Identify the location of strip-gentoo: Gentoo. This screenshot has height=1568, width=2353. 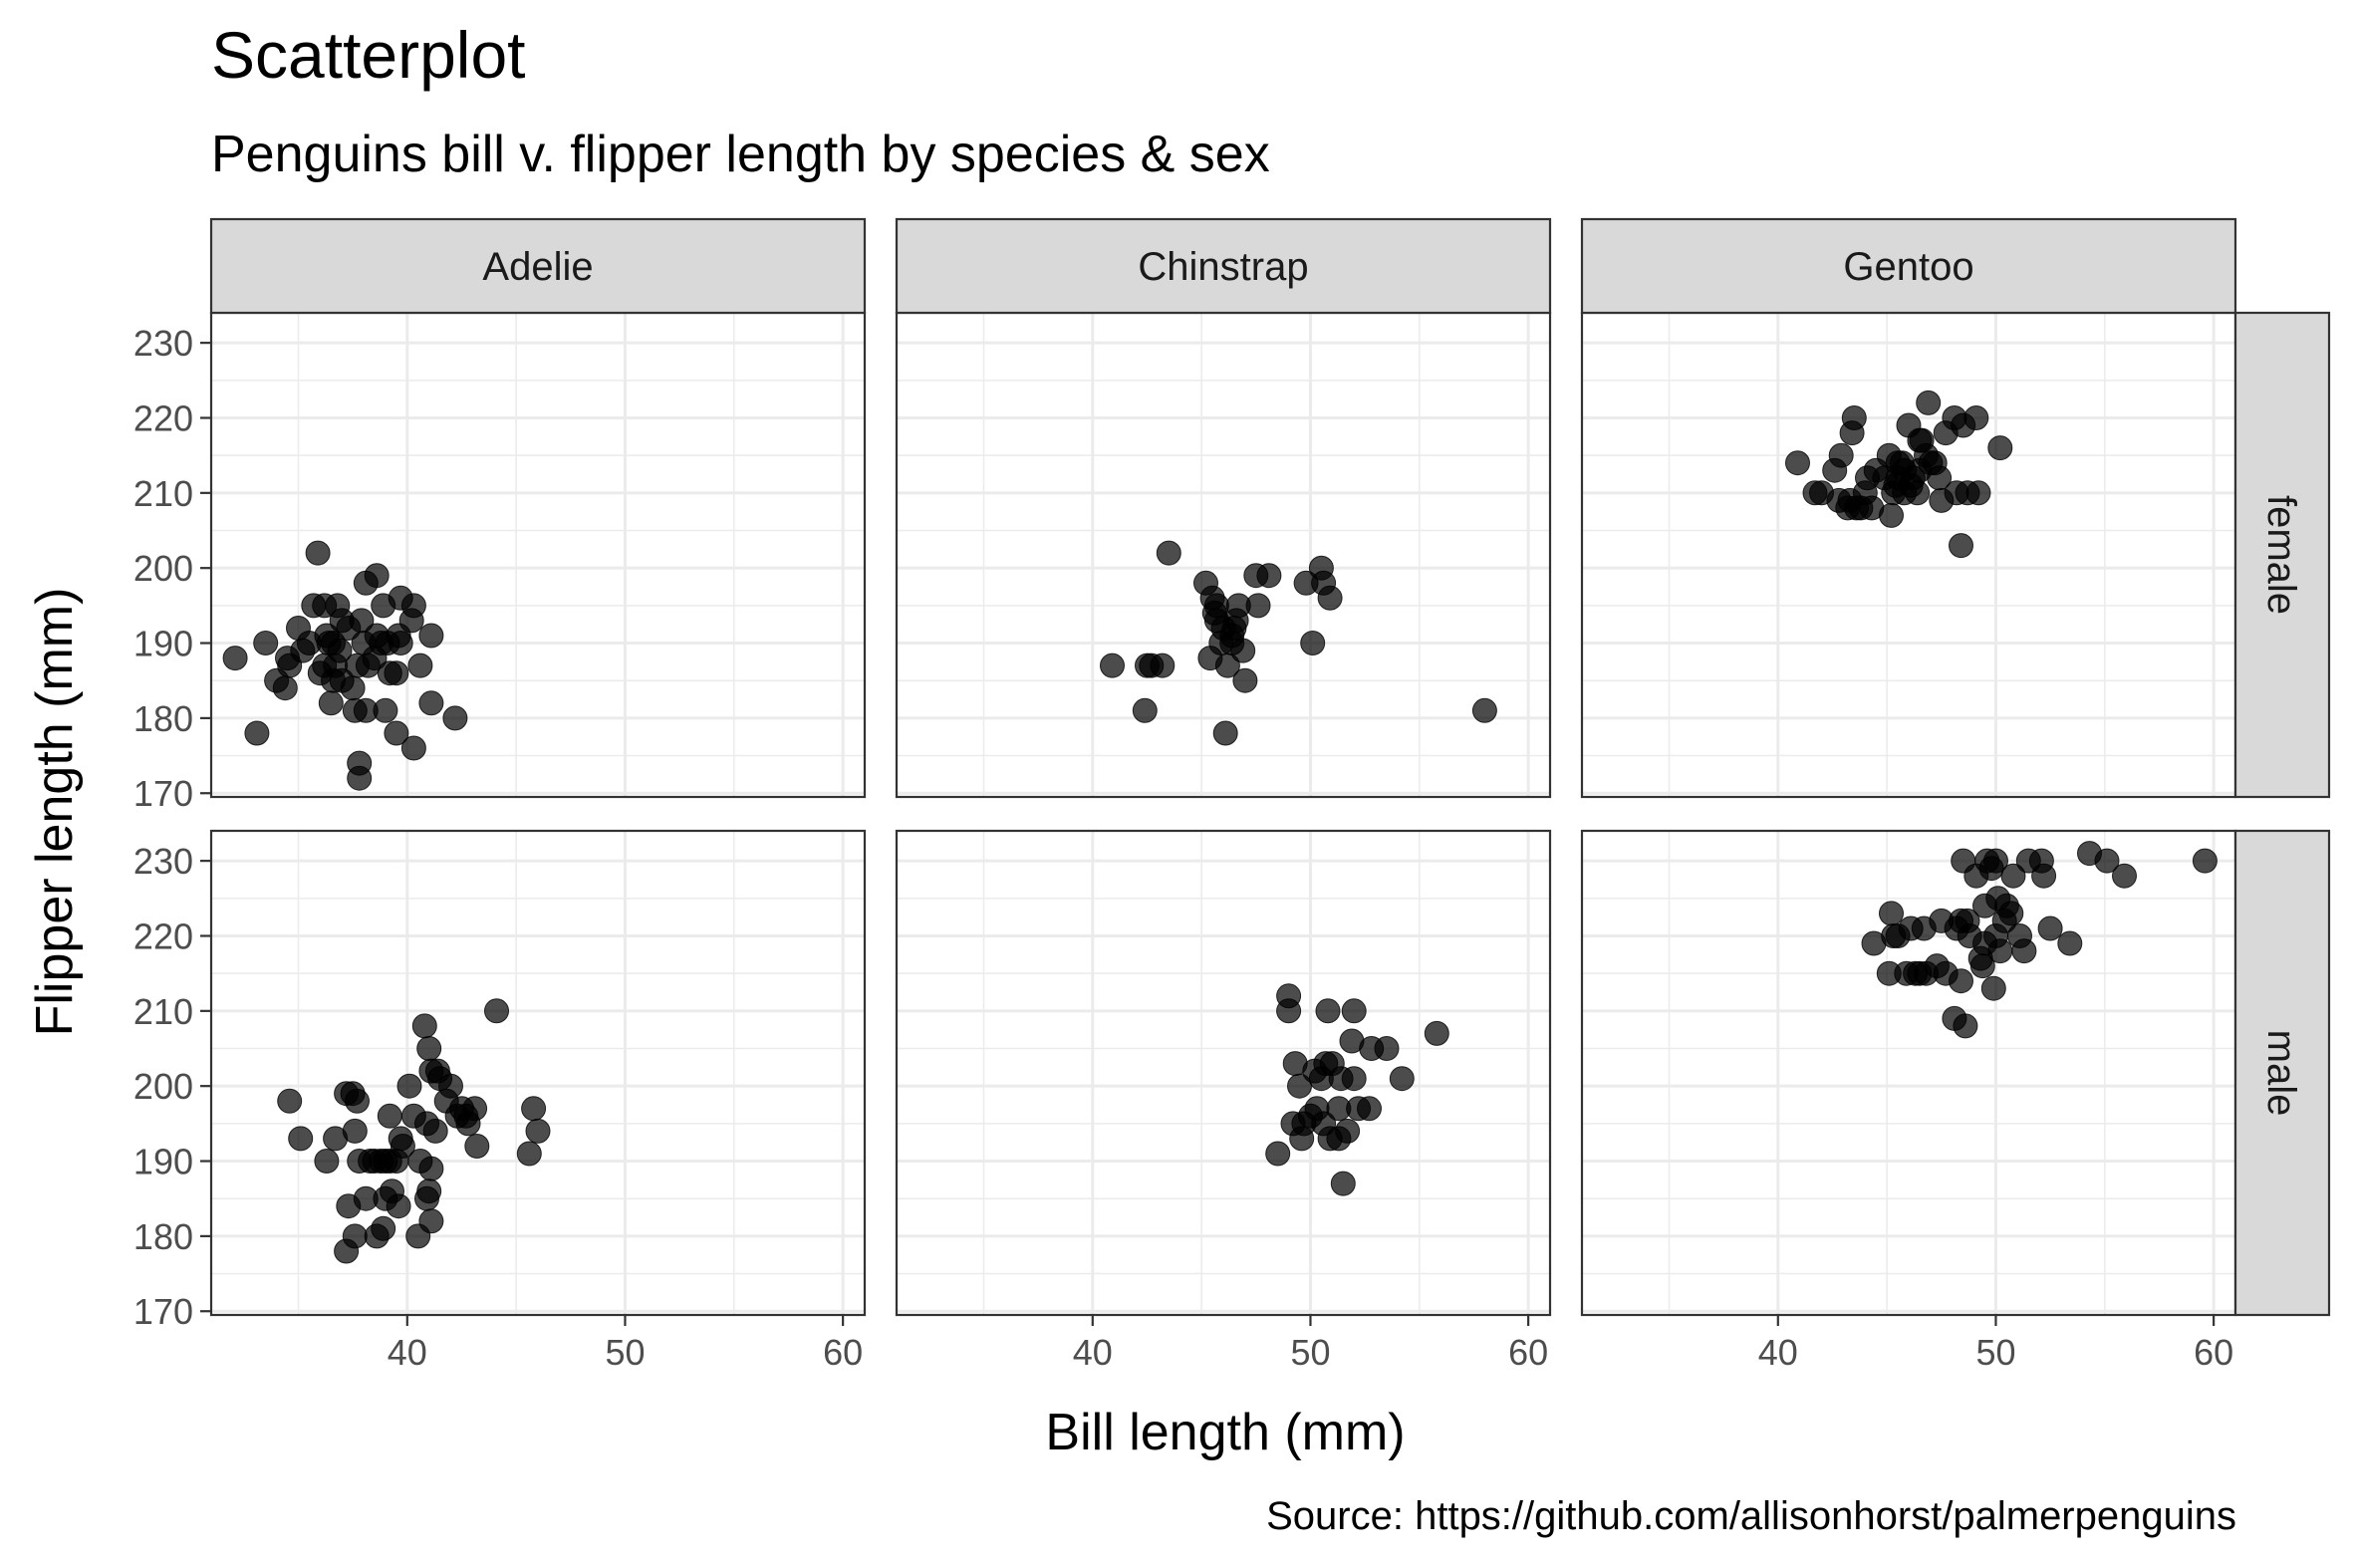
(1909, 266).